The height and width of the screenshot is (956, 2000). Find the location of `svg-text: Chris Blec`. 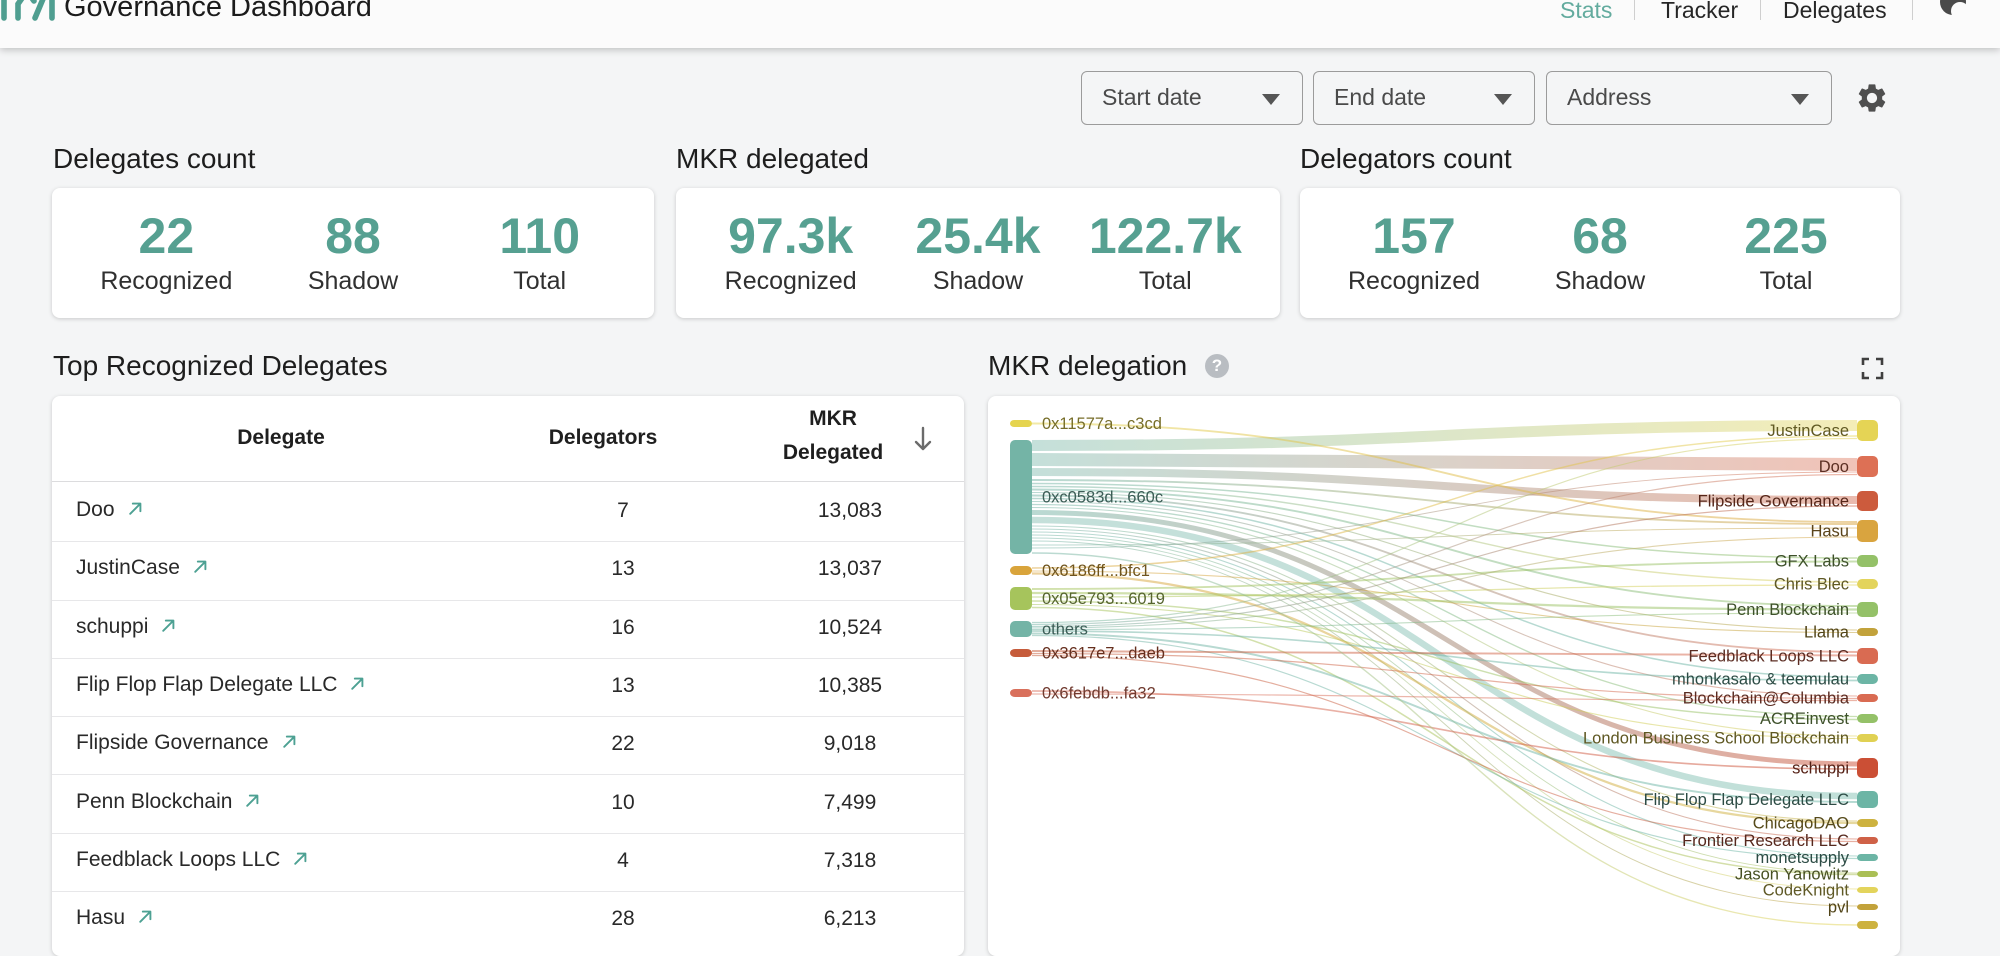

svg-text: Chris Blec is located at coordinates (1811, 585).